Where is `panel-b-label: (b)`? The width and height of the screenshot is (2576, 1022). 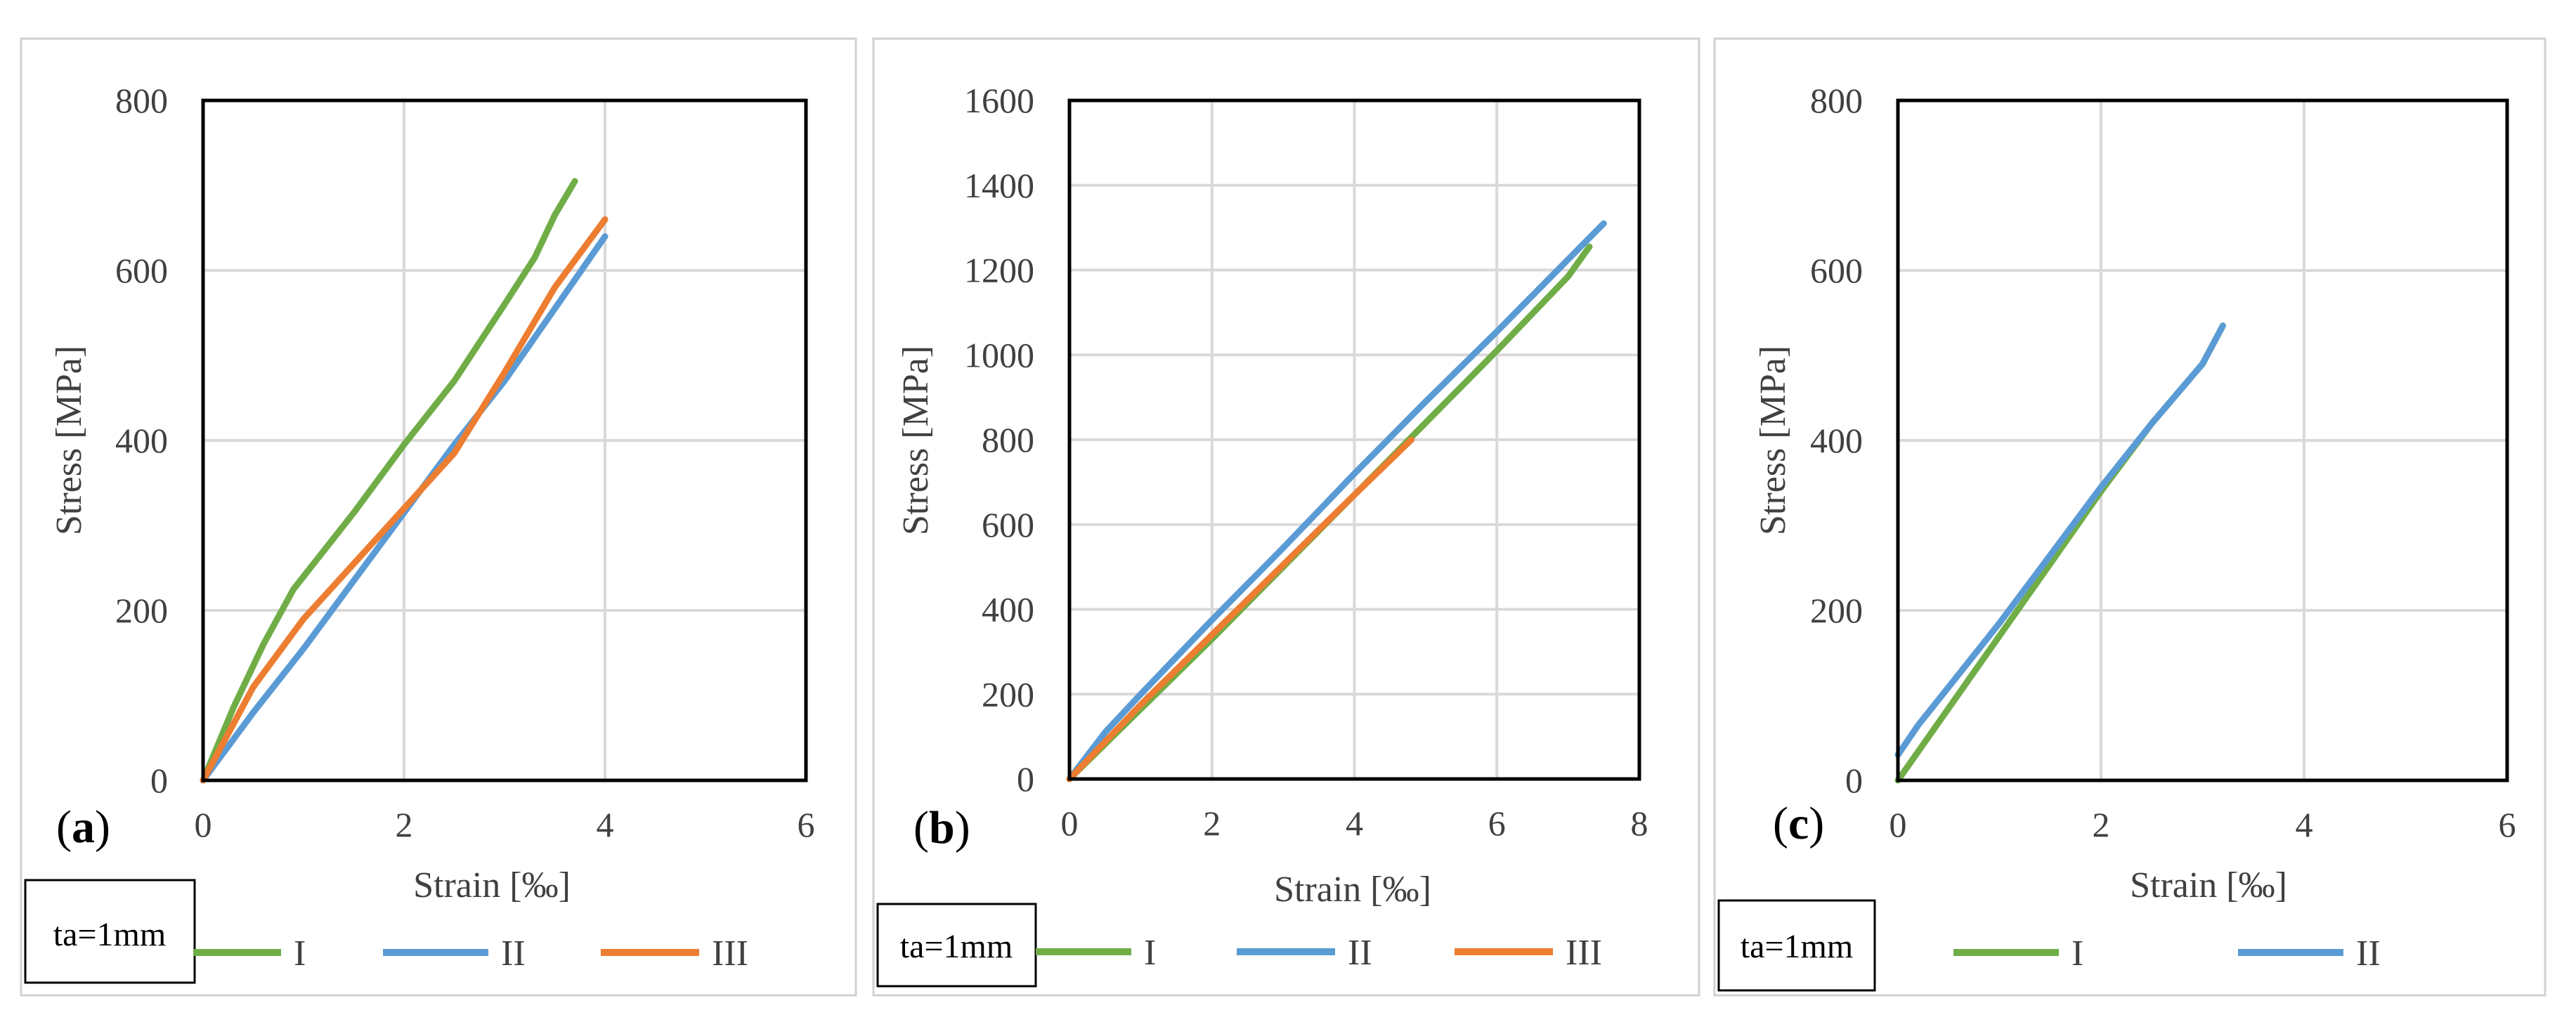
panel-b-label: (b) is located at coordinates (941, 827).